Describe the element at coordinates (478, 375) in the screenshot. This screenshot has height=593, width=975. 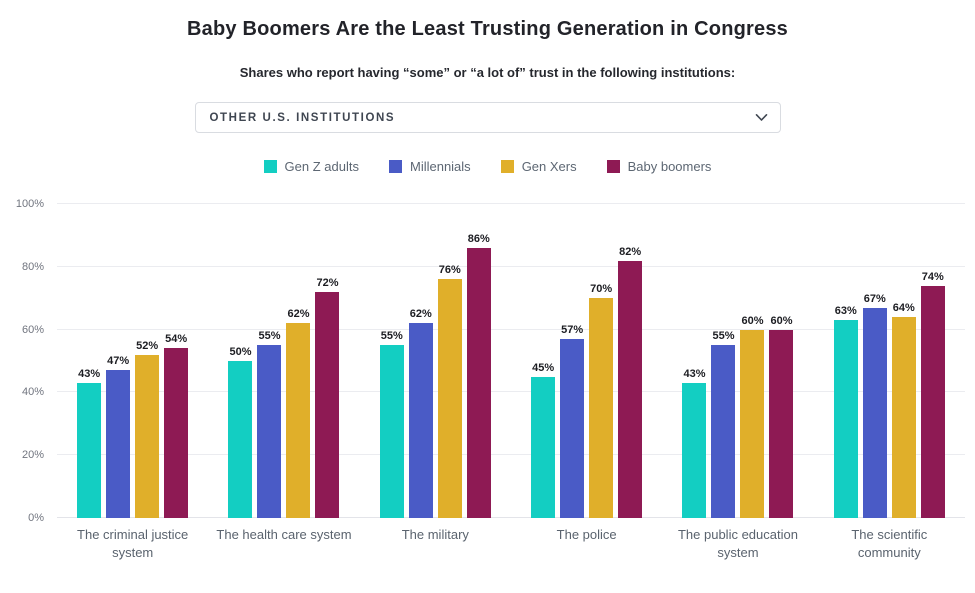
I see `bar-baby-boomers: 86%` at that location.